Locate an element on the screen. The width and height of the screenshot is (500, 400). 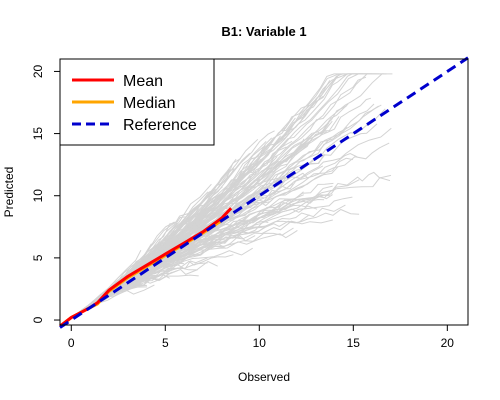
y-tick-label: 5 is located at coordinates (38, 257).